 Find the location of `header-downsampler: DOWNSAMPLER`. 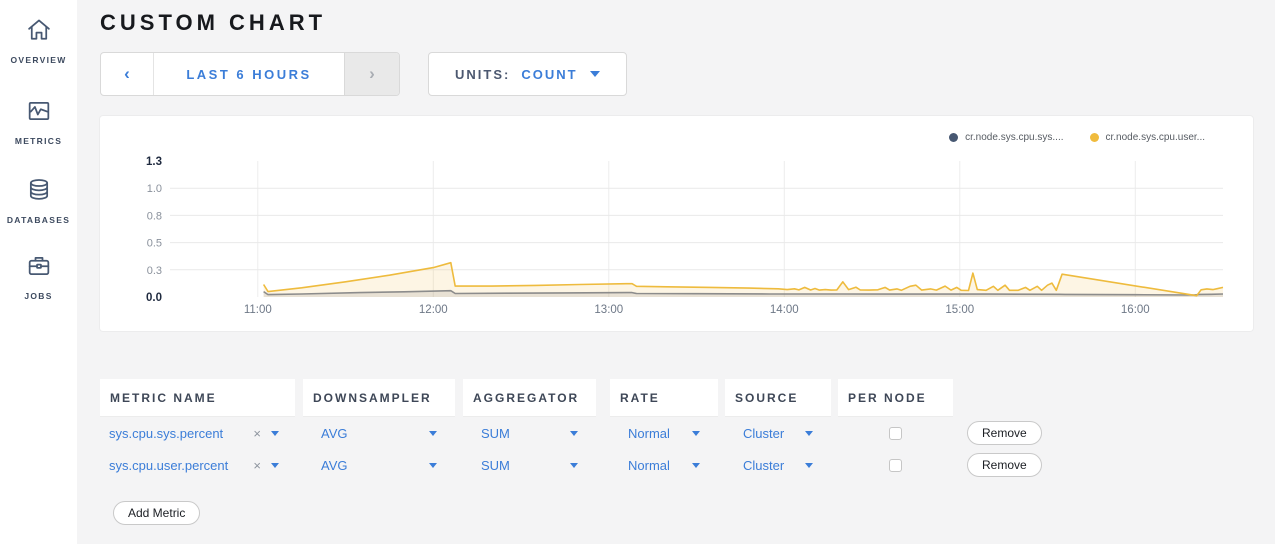

header-downsampler: DOWNSAMPLER is located at coordinates (379, 398).